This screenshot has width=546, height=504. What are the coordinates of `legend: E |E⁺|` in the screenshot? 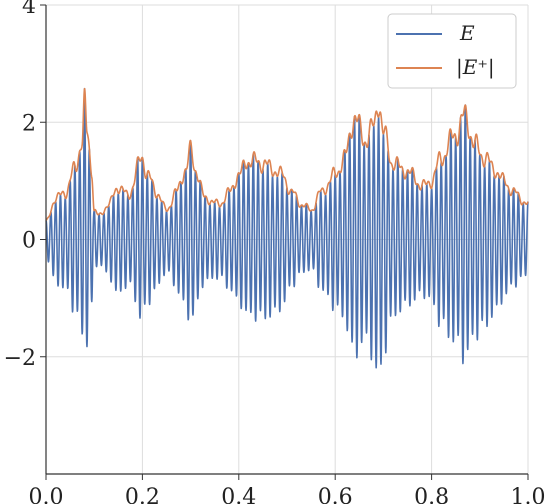 It's located at (452, 51).